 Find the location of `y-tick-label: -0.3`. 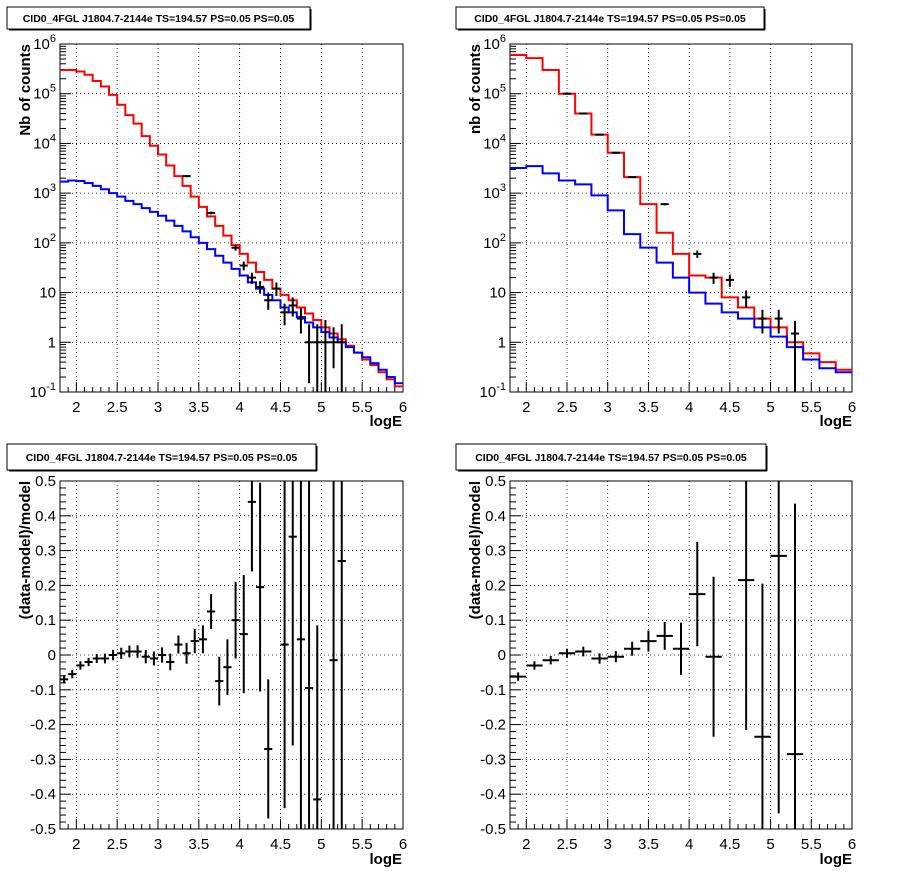

y-tick-label: -0.3 is located at coordinates (43, 759).